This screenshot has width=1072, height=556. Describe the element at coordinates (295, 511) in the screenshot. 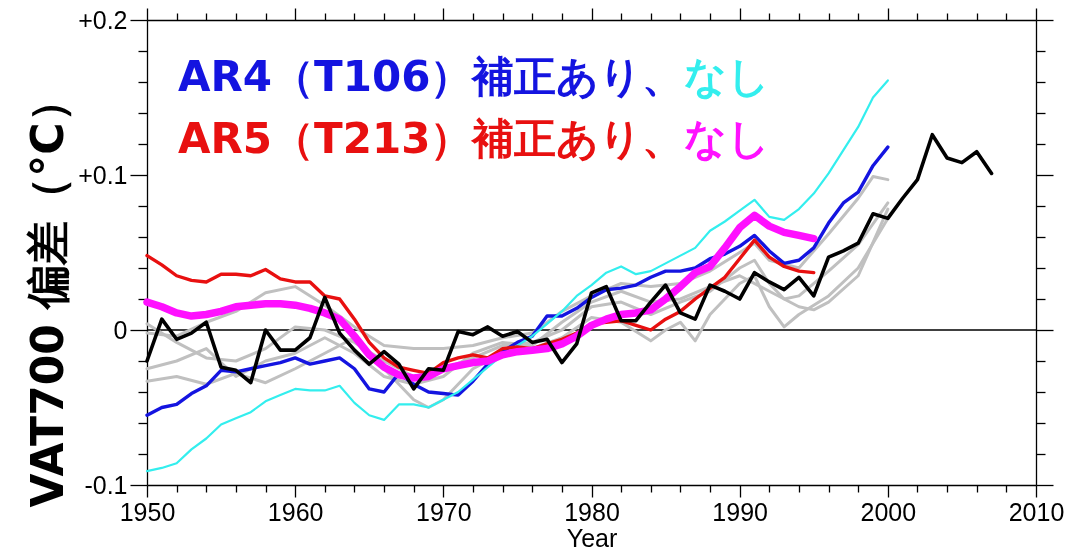

I see `x-tick-label: 1960` at that location.